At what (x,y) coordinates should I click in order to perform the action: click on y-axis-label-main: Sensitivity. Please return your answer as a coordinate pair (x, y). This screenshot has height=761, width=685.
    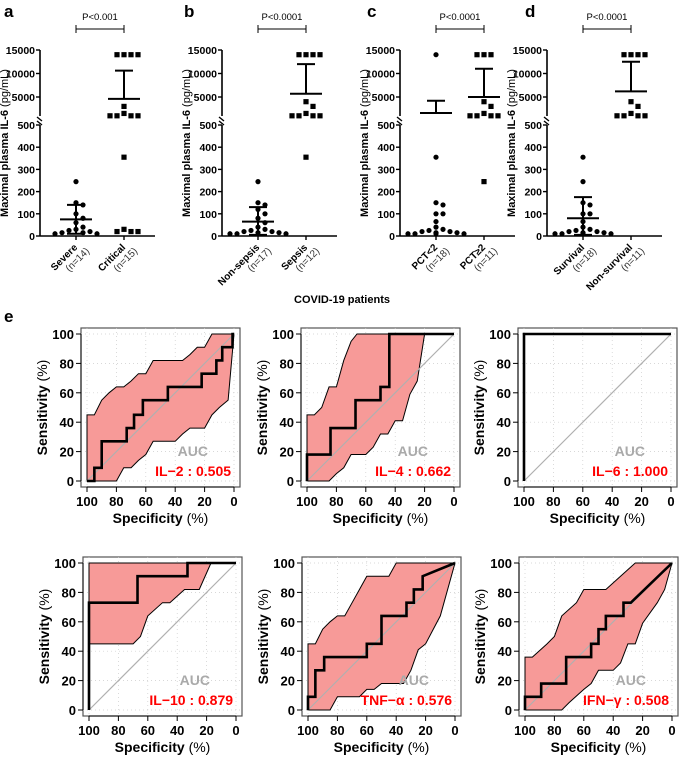
    Looking at the image, I should click on (42, 418).